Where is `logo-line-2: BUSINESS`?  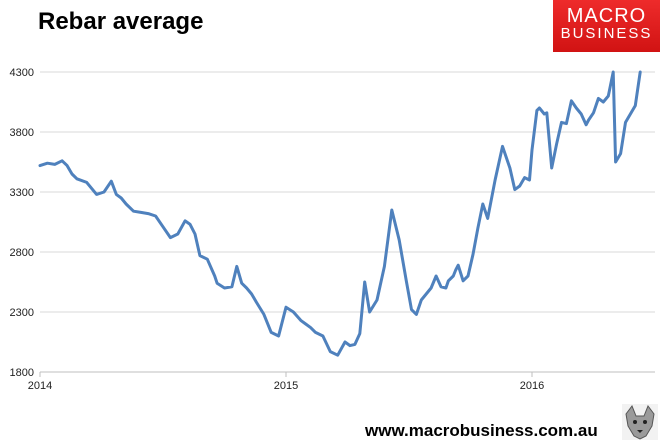 logo-line-2: BUSINESS is located at coordinates (606, 33).